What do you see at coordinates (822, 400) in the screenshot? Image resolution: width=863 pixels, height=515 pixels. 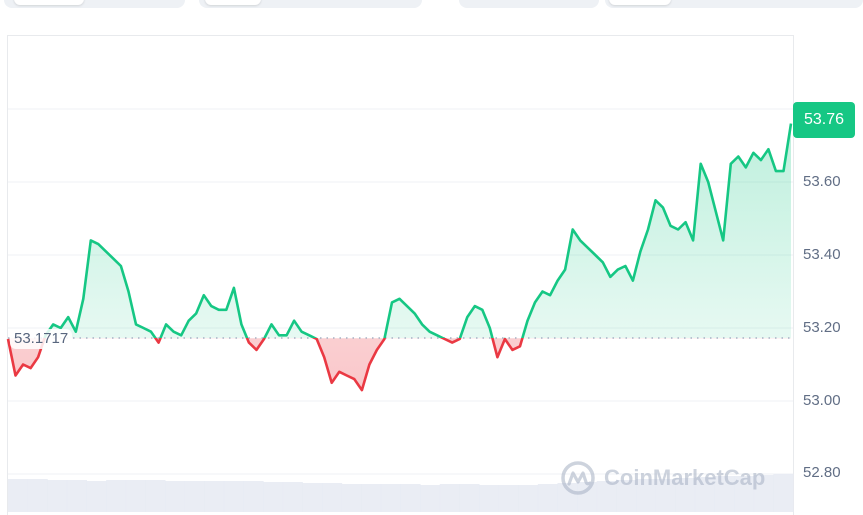 I see `y-axis-label: 53.00` at bounding box center [822, 400].